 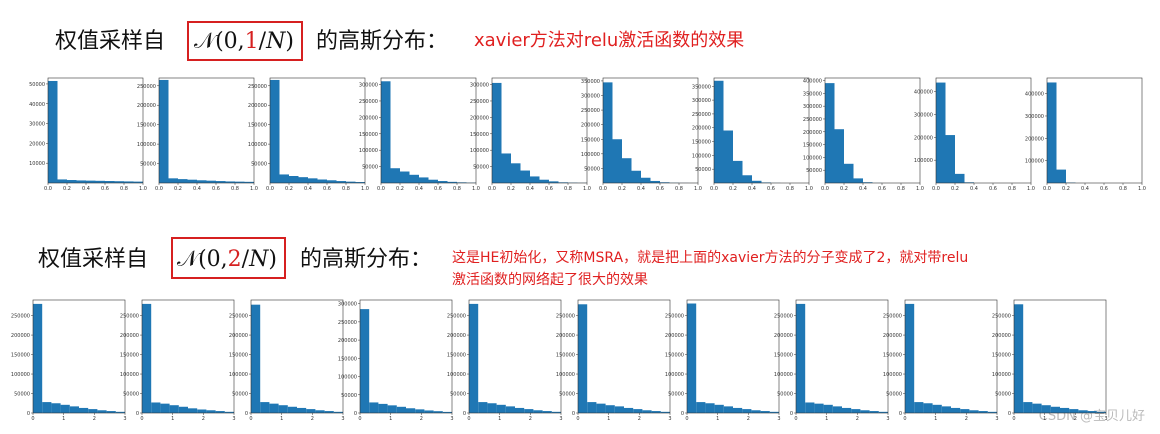 I want to click on x-tick-label: 0.0, so click(x=936, y=189).